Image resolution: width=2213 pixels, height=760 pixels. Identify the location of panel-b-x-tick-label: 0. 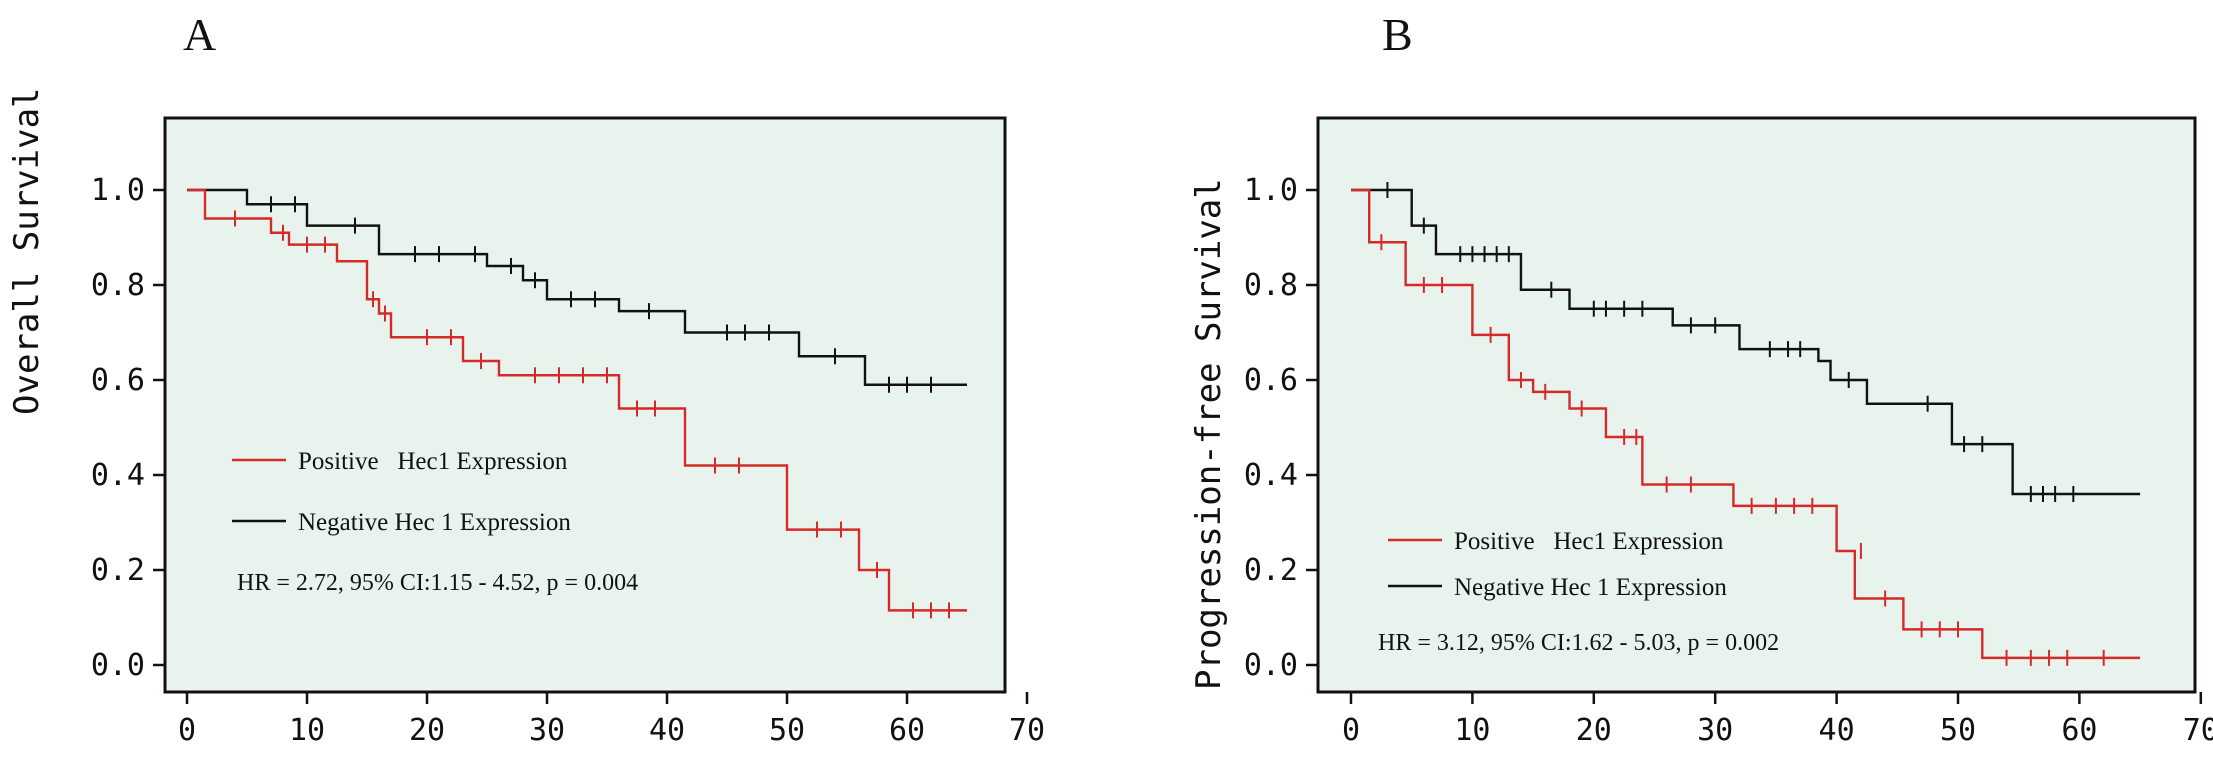
(1351, 730).